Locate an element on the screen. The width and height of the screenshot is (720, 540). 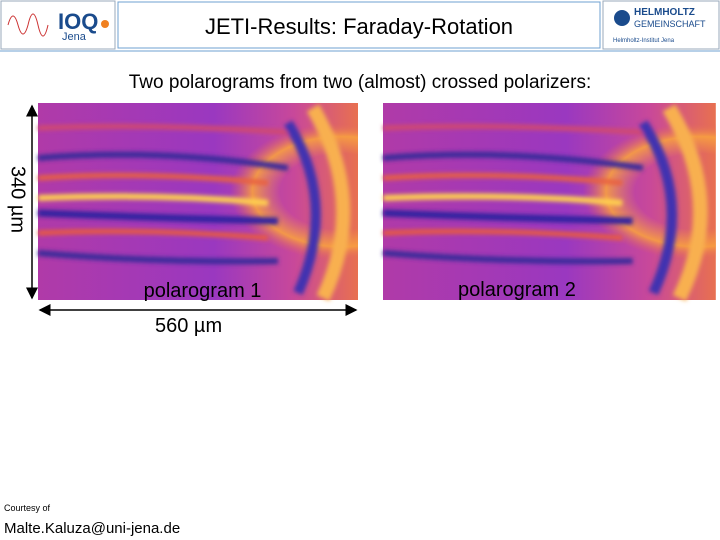
logo-right-name: HELMHOLTZ is located at coordinates (664, 12).